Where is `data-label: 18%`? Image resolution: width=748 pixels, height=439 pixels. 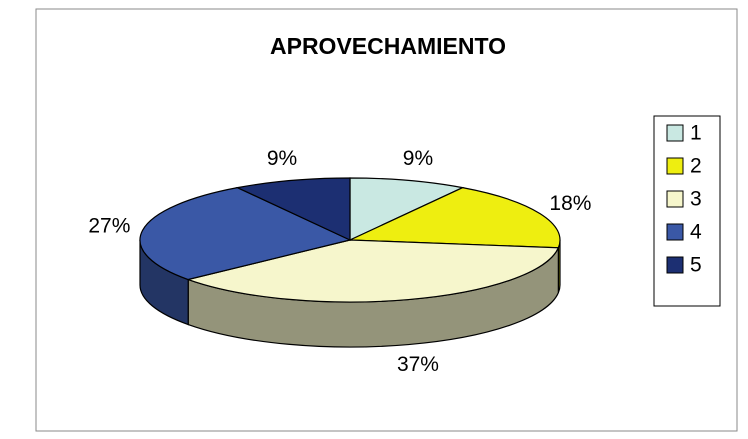
data-label: 18% is located at coordinates (570, 203).